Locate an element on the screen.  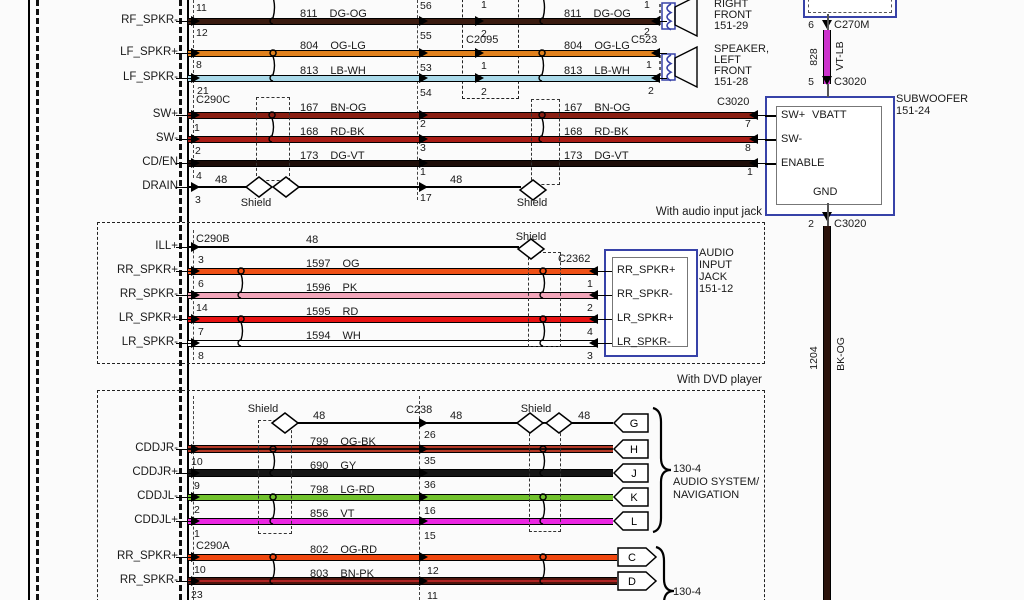
speaker-left-front-label: SPEAKER, LEFT FRONT 151-28 is located at coordinates (741, 66).